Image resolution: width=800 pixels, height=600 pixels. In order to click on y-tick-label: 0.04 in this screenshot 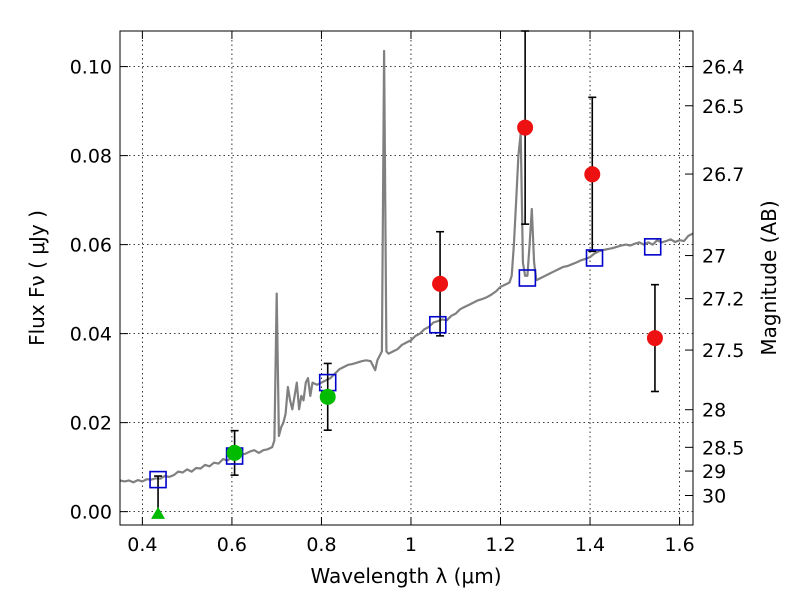, I will do `click(91, 335)`.